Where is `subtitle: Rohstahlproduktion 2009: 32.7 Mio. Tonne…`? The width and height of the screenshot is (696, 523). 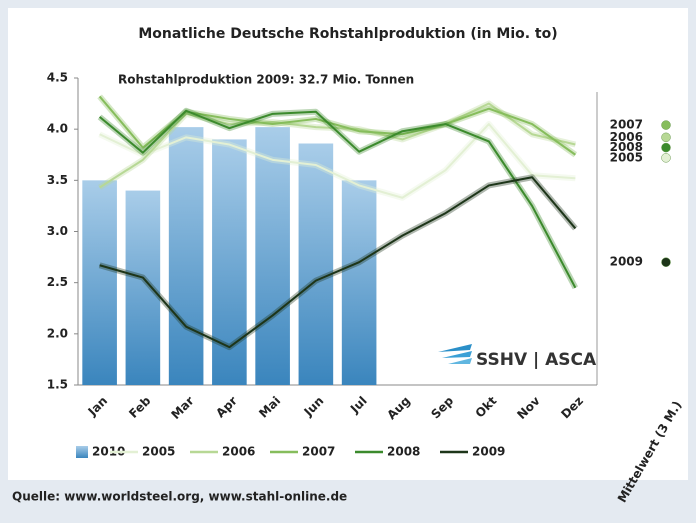 subtitle: Rohstahlproduktion 2009: 32.7 Mio. Tonne… is located at coordinates (266, 80).